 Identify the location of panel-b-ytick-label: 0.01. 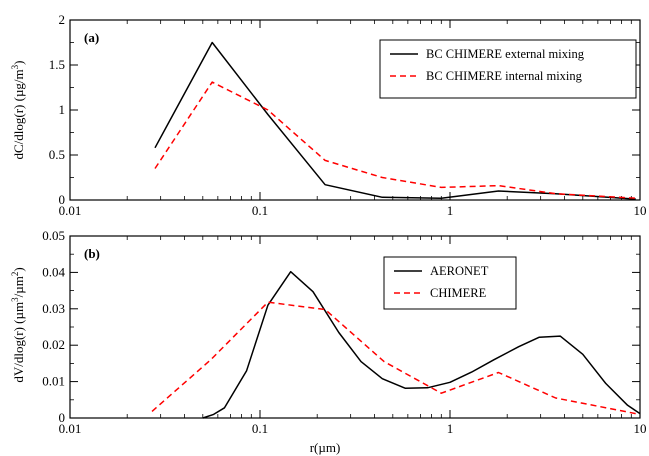
(53, 381).